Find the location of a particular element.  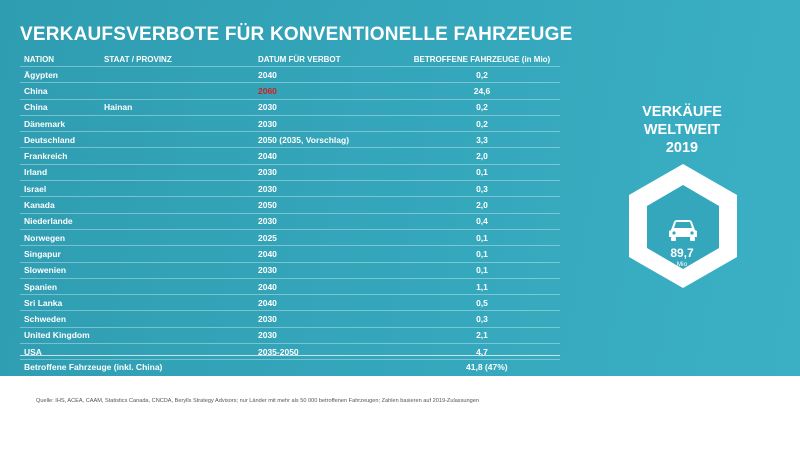

table-row: Singapur 2040 0,1 is located at coordinates (290, 254).